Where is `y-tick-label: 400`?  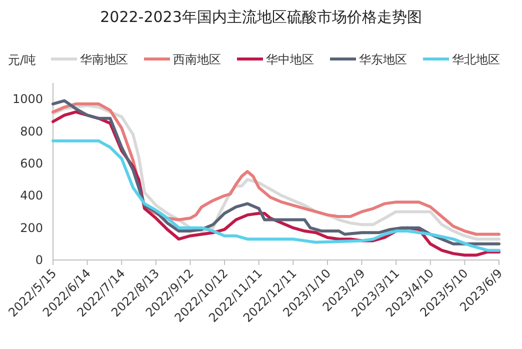 y-tick-label: 400 is located at coordinates (31, 195).